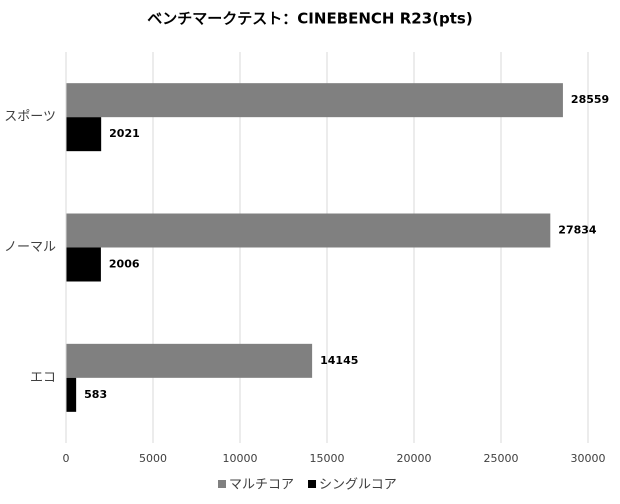 The width and height of the screenshot is (620, 504). Describe the element at coordinates (240, 458) in the screenshot. I see `x-tick-label: 10000` at that location.